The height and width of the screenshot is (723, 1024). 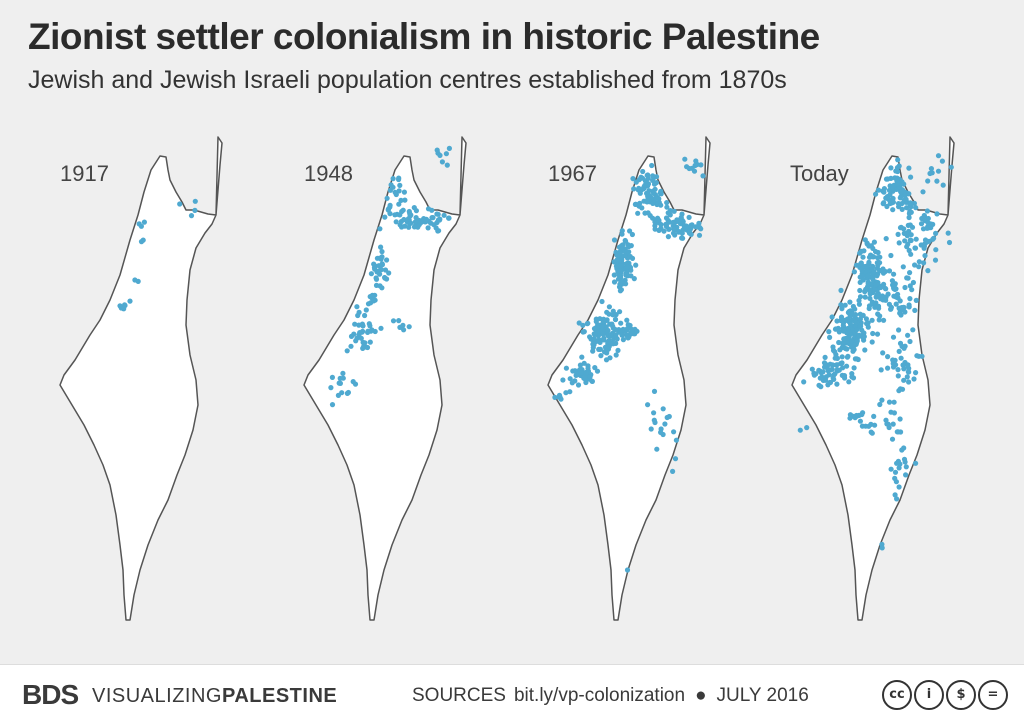 What do you see at coordinates (961, 695) in the screenshot?
I see `nc-icon: $` at bounding box center [961, 695].